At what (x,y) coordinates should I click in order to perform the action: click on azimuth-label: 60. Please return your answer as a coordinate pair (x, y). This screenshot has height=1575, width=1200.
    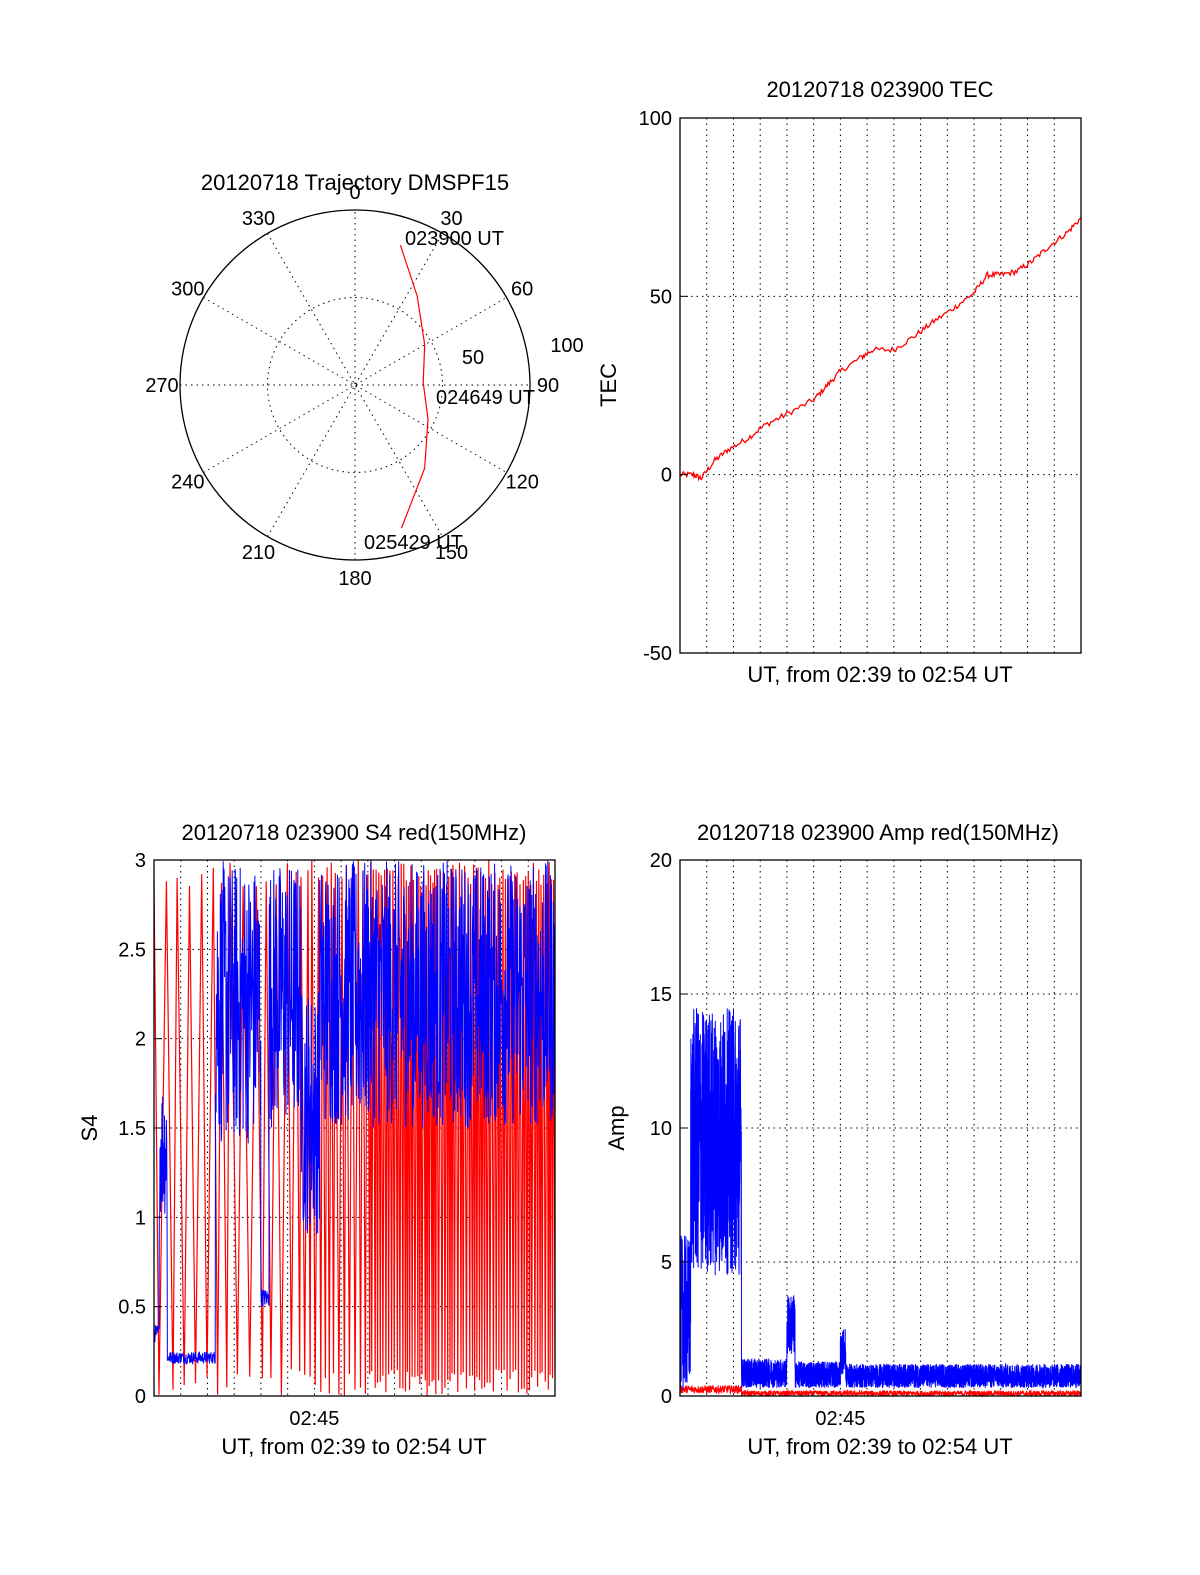
    Looking at the image, I should click on (522, 290).